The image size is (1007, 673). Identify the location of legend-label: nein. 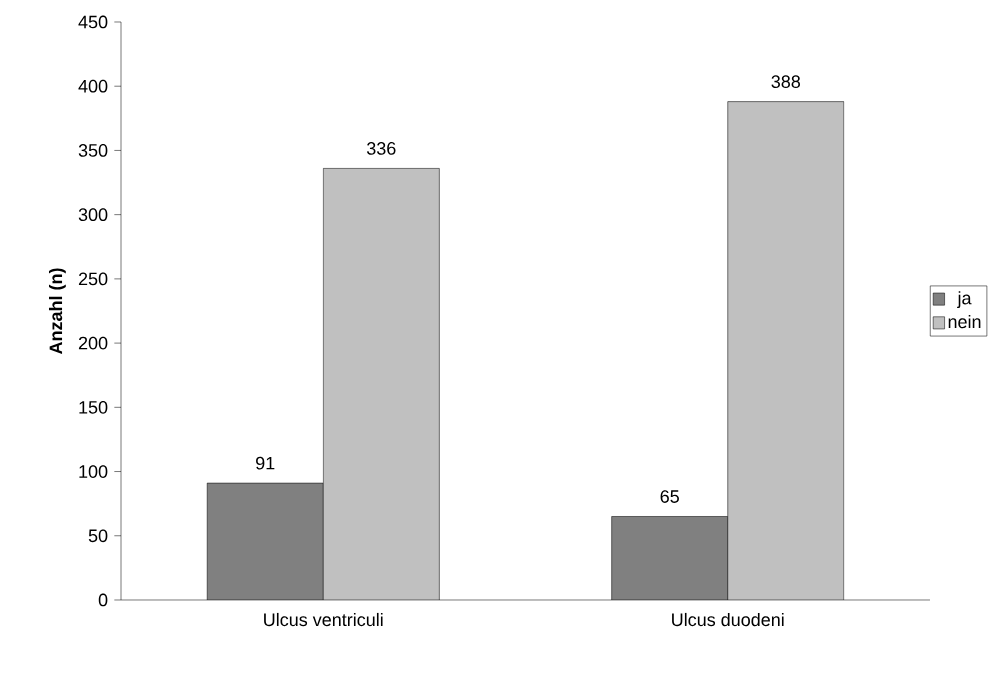
(964, 321).